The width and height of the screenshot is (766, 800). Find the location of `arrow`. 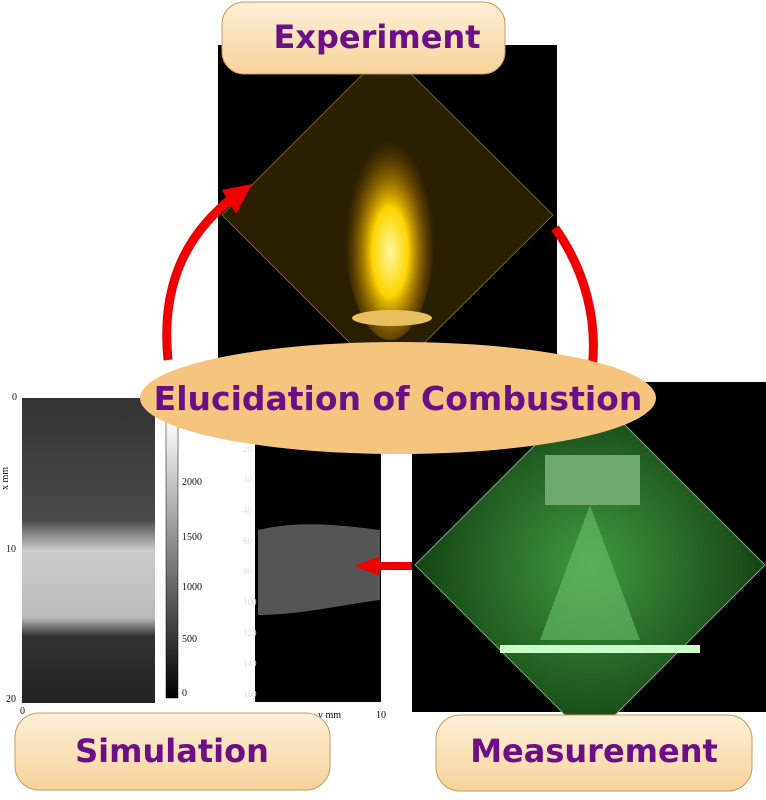

arrow is located at coordinates (383, 566).